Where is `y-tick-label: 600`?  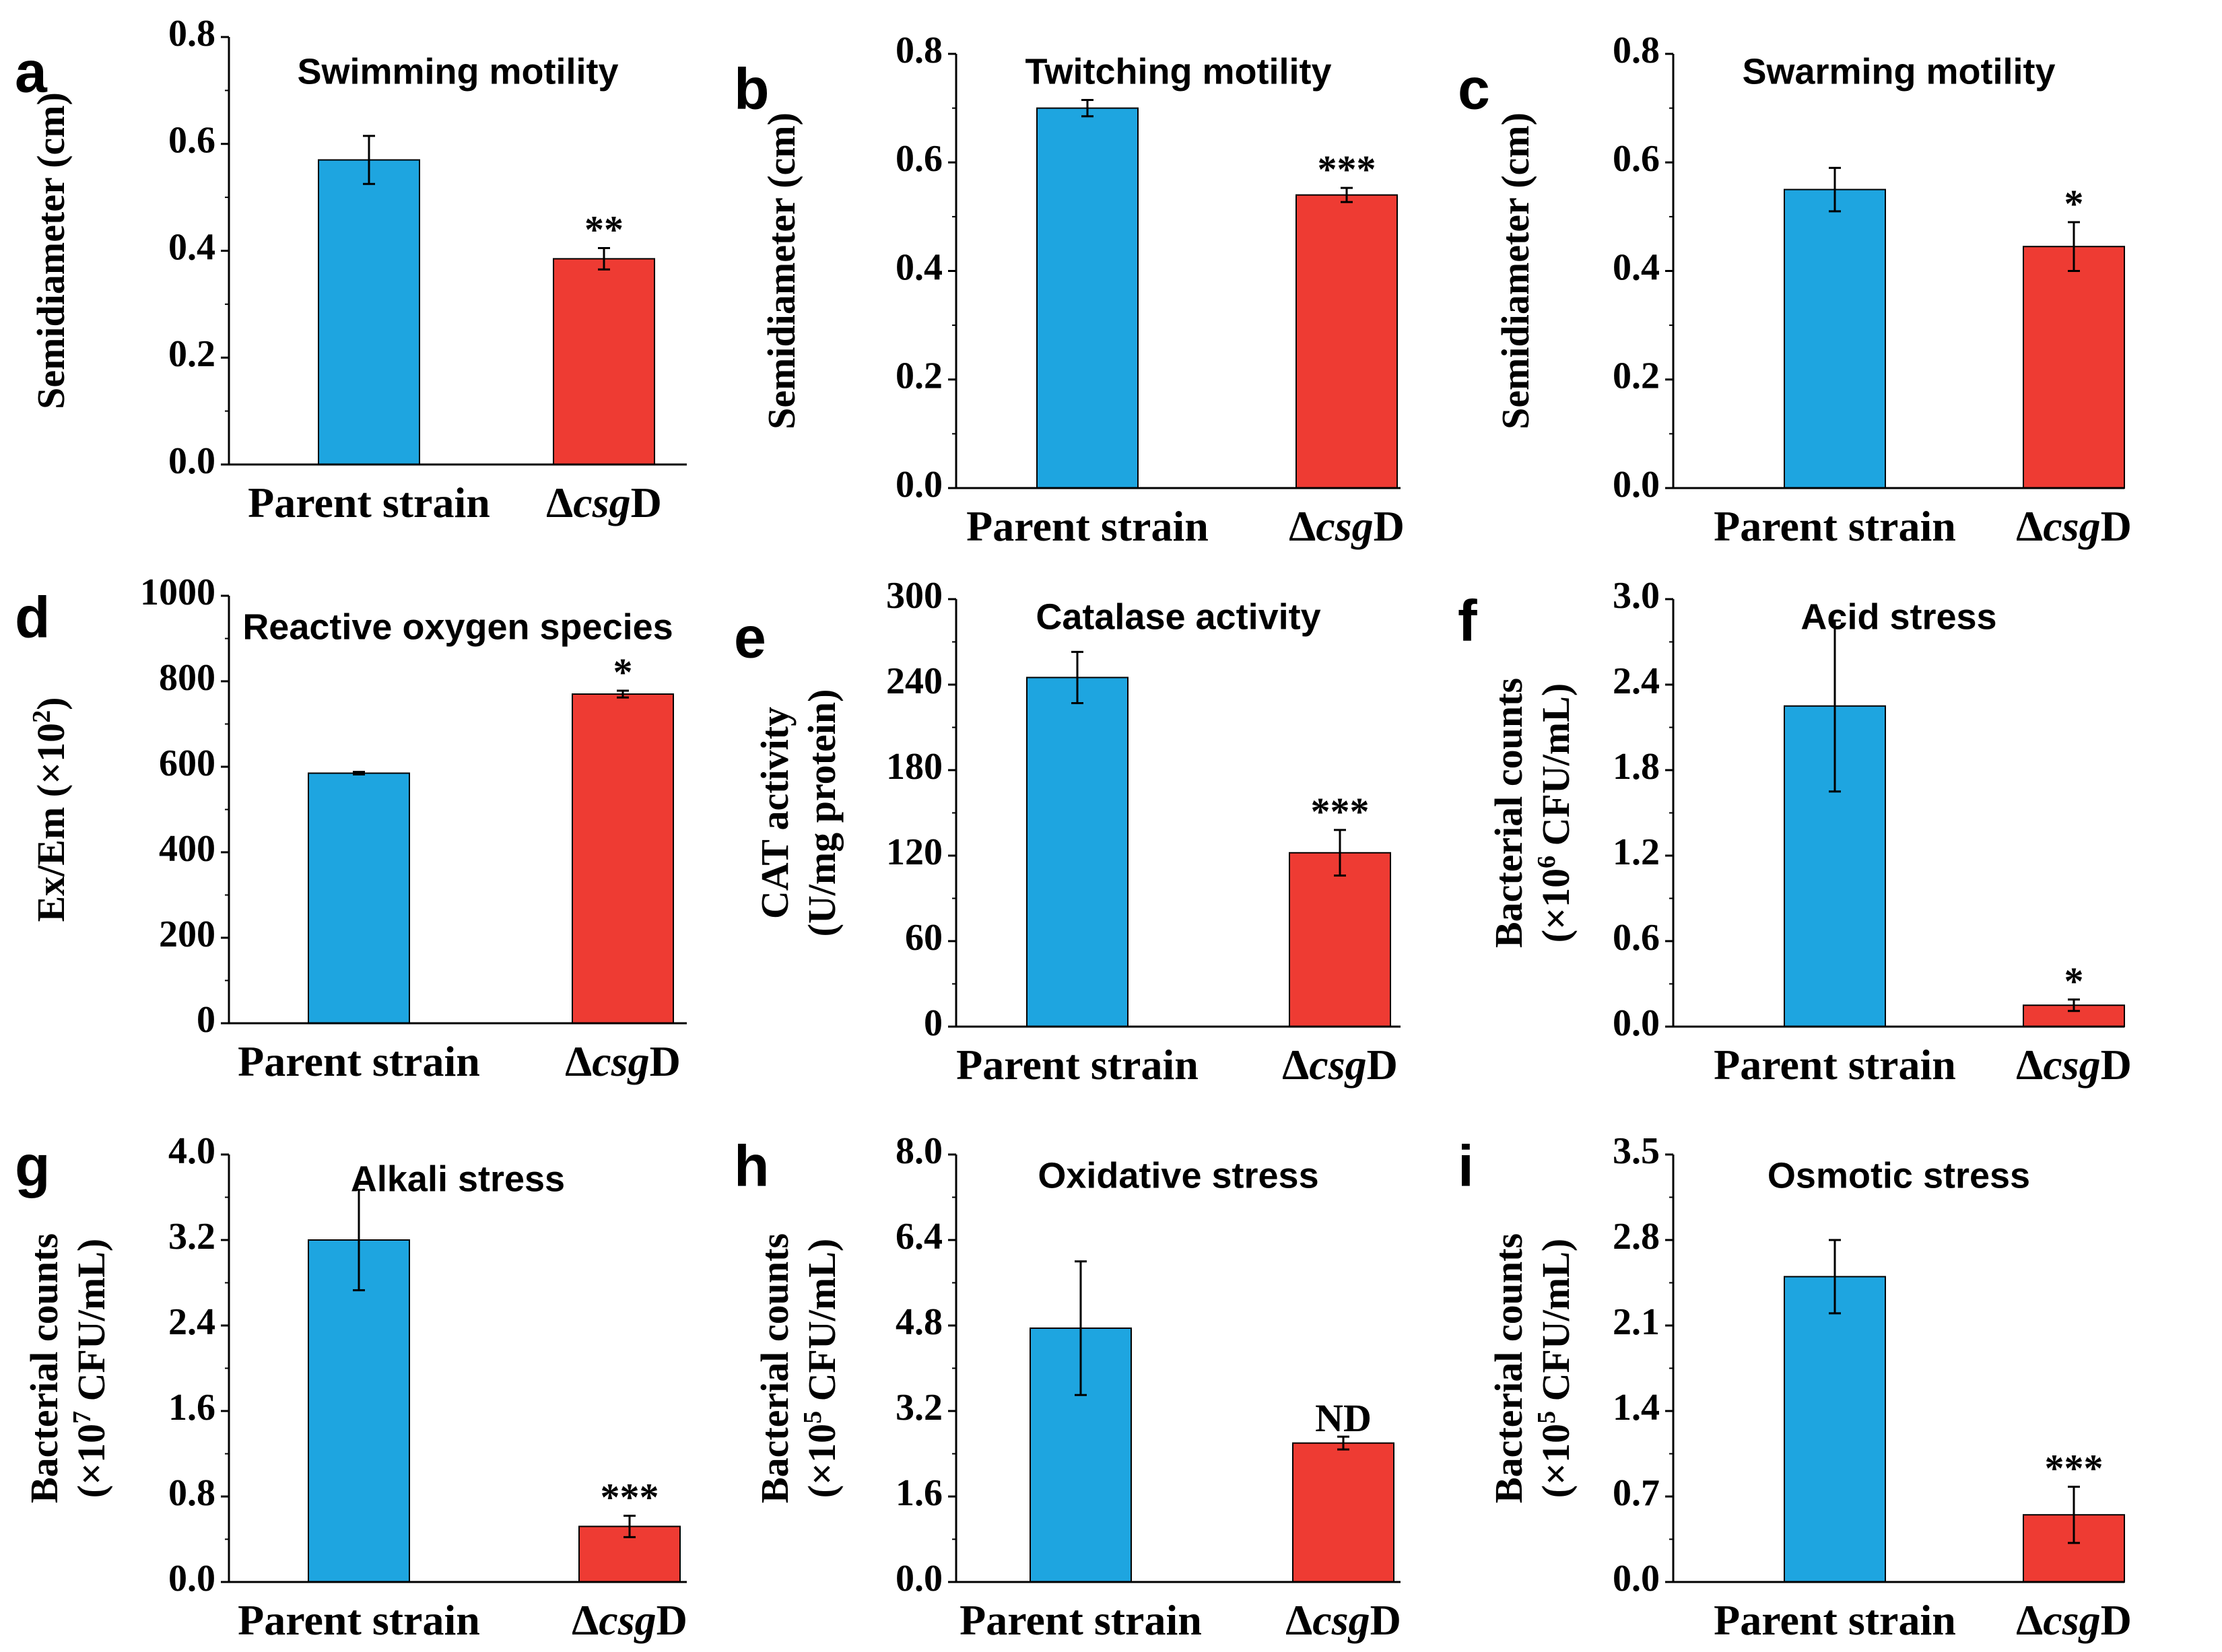
y-tick-label: 600 is located at coordinates (187, 764).